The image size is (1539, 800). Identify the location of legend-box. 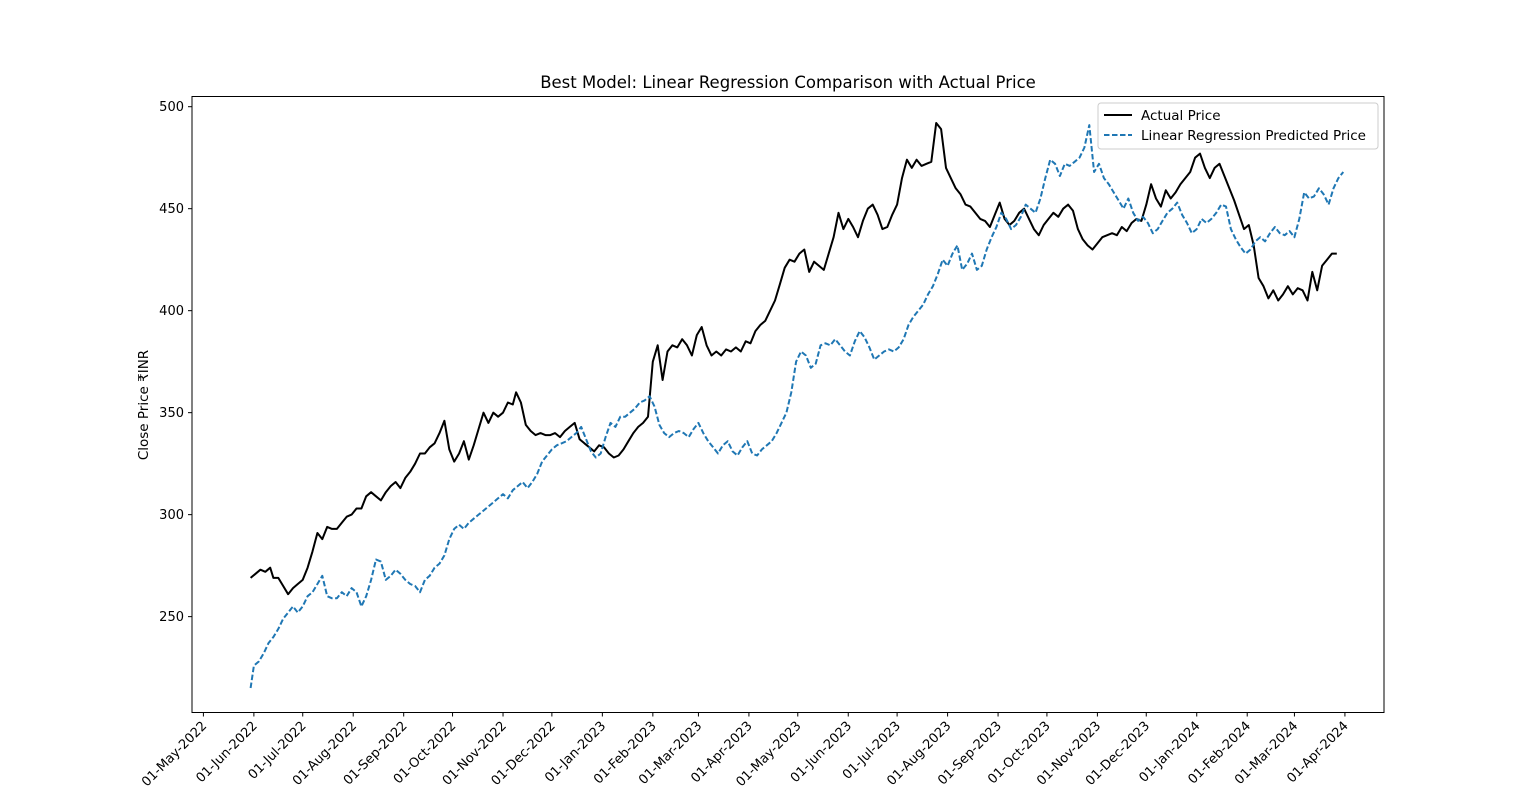
(1238, 126).